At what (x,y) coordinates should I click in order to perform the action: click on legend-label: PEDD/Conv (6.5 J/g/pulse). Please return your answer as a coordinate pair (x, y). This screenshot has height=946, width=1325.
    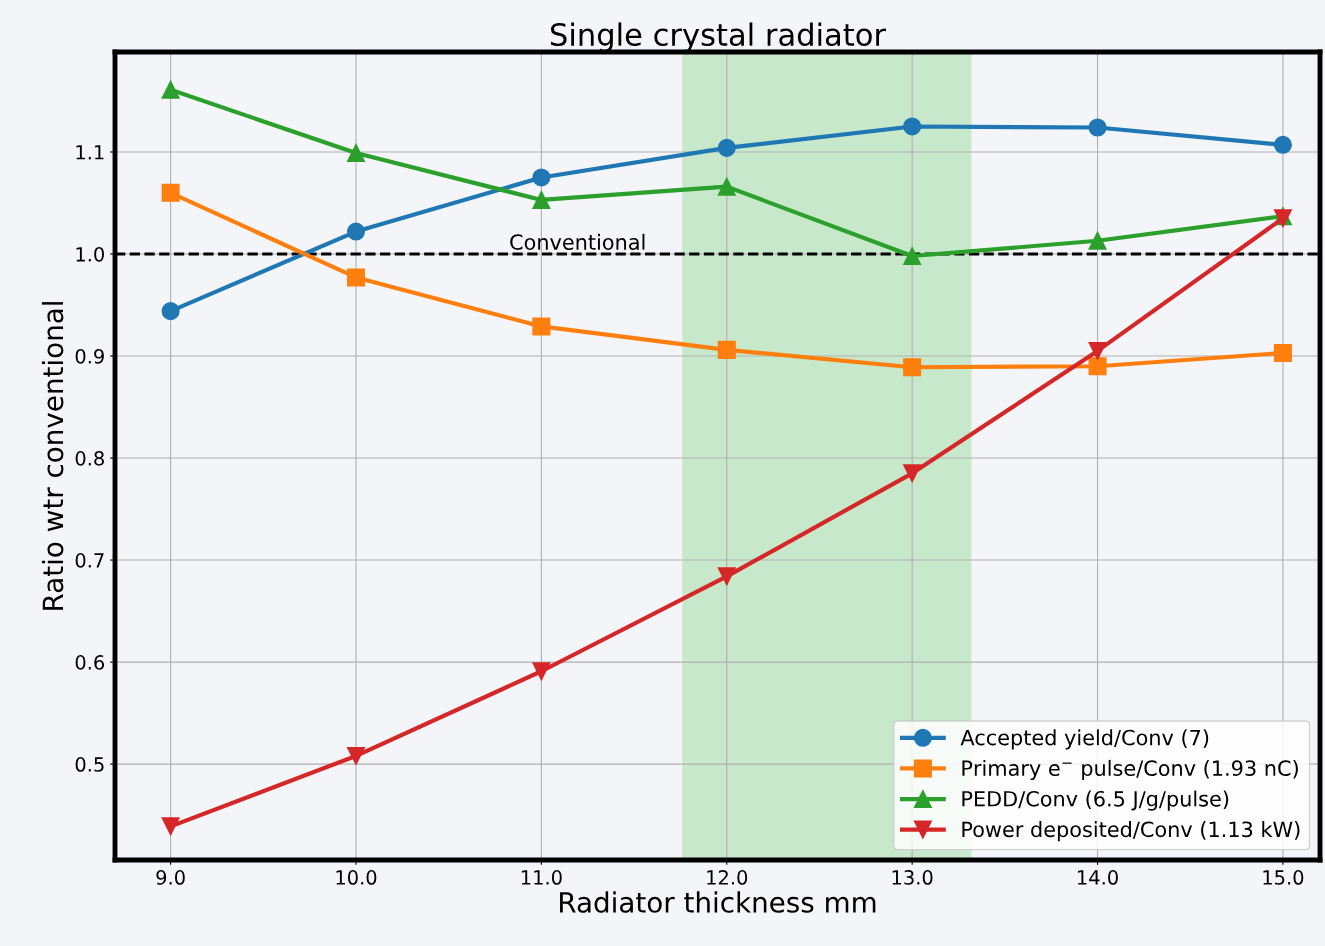
    Looking at the image, I should click on (1095, 800).